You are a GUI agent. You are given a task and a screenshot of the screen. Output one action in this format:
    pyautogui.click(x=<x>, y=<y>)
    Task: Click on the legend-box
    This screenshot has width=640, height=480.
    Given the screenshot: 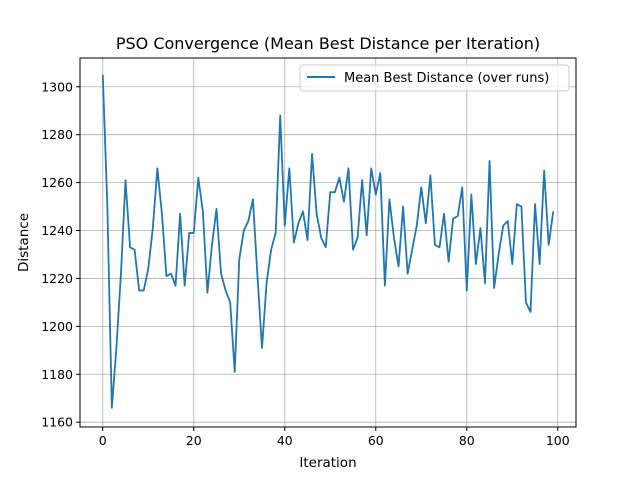 What is the action you would take?
    pyautogui.click(x=434, y=78)
    